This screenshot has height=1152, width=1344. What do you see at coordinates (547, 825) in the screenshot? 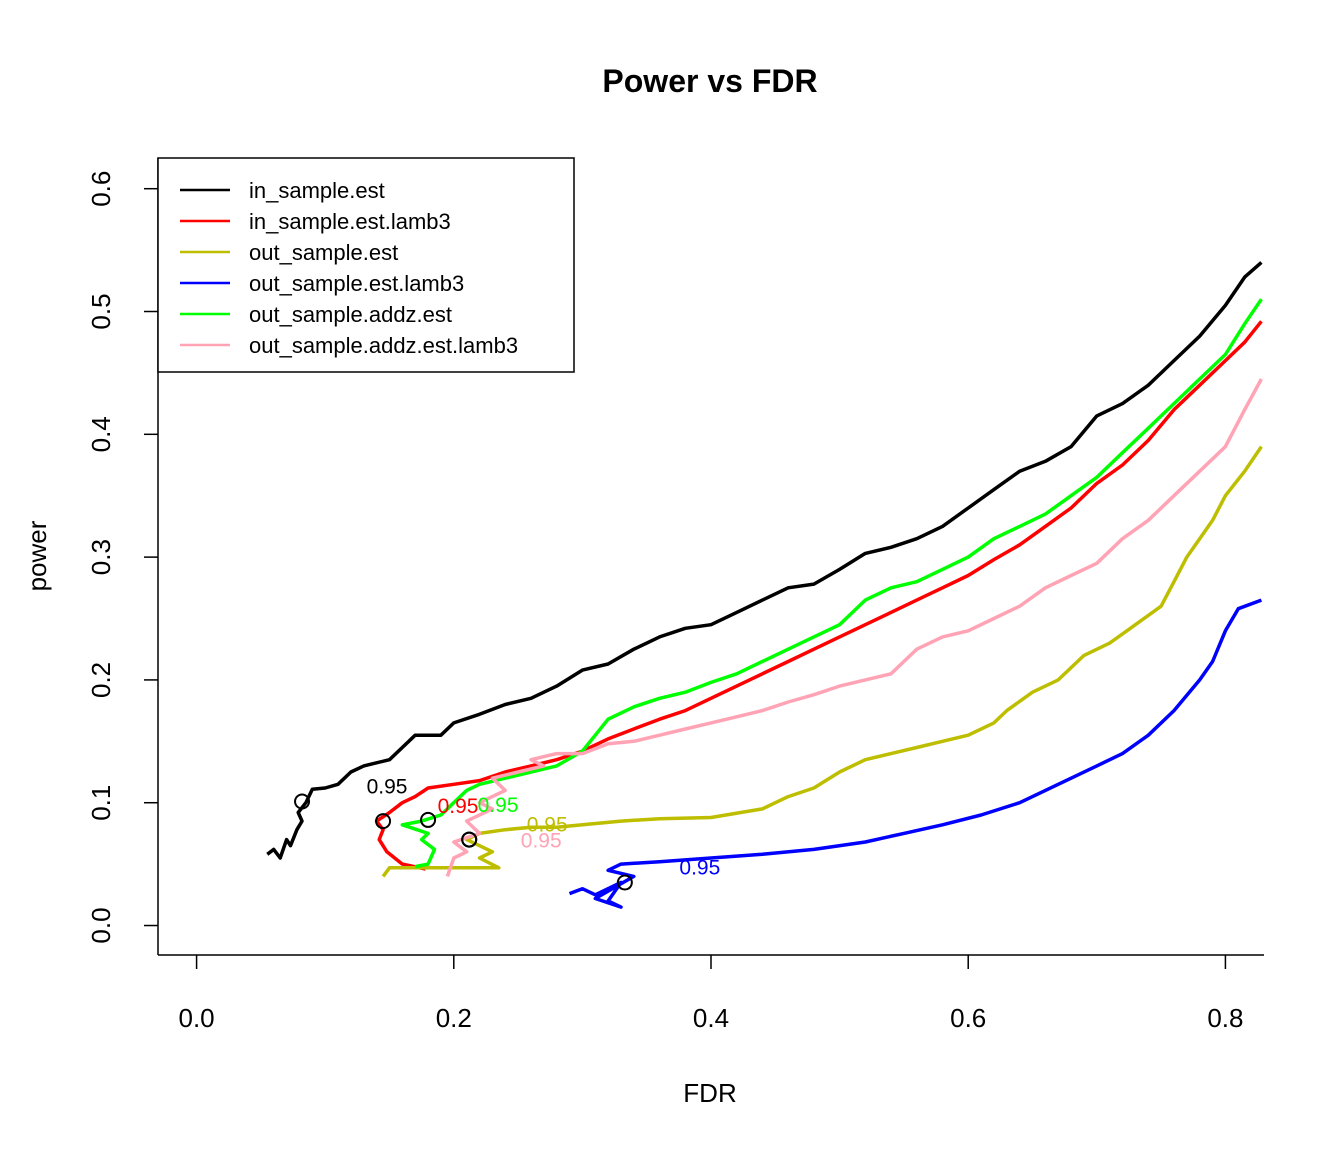
I see `marker-label-2: 0.95` at bounding box center [547, 825].